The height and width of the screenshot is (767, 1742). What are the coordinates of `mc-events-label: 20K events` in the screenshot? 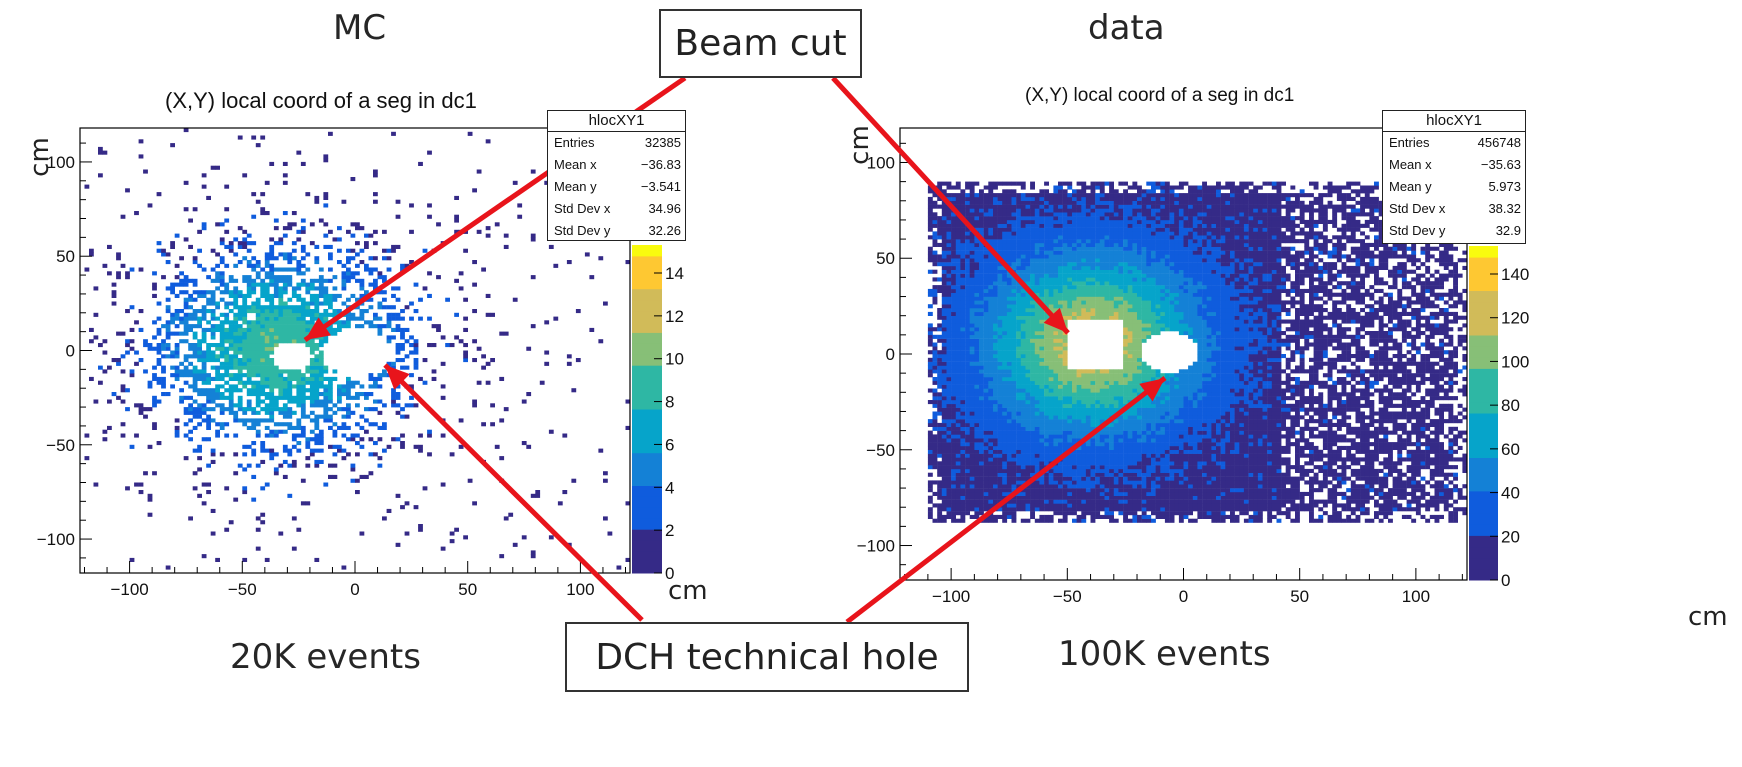 It's located at (325, 657).